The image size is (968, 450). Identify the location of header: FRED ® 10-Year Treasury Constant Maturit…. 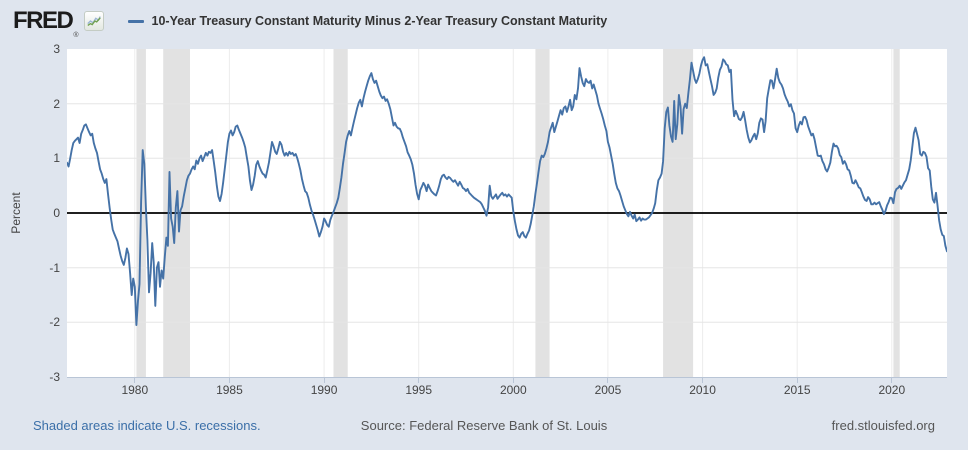
(484, 21).